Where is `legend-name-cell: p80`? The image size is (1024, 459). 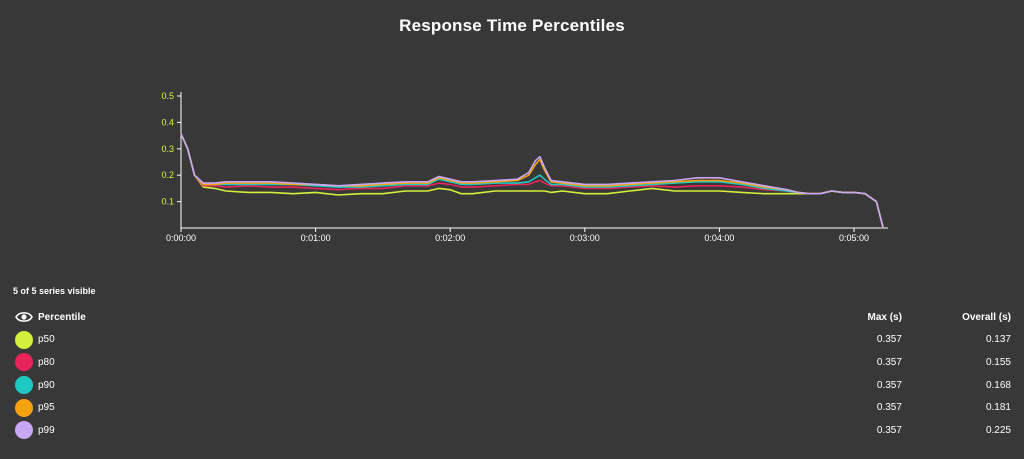 legend-name-cell: p80 is located at coordinates (353, 362).